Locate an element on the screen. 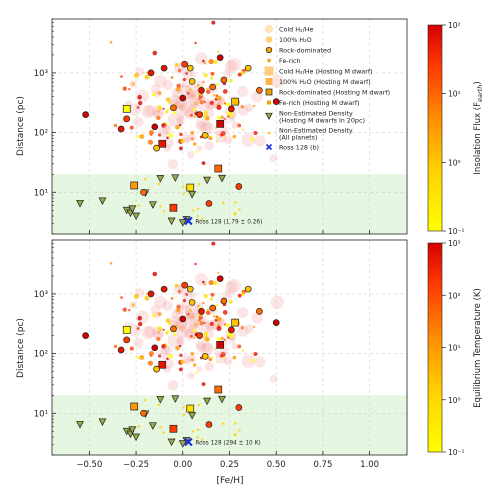 The width and height of the screenshot is (498, 498). legend-entry: Fe-rich is located at coordinates (284, 61).